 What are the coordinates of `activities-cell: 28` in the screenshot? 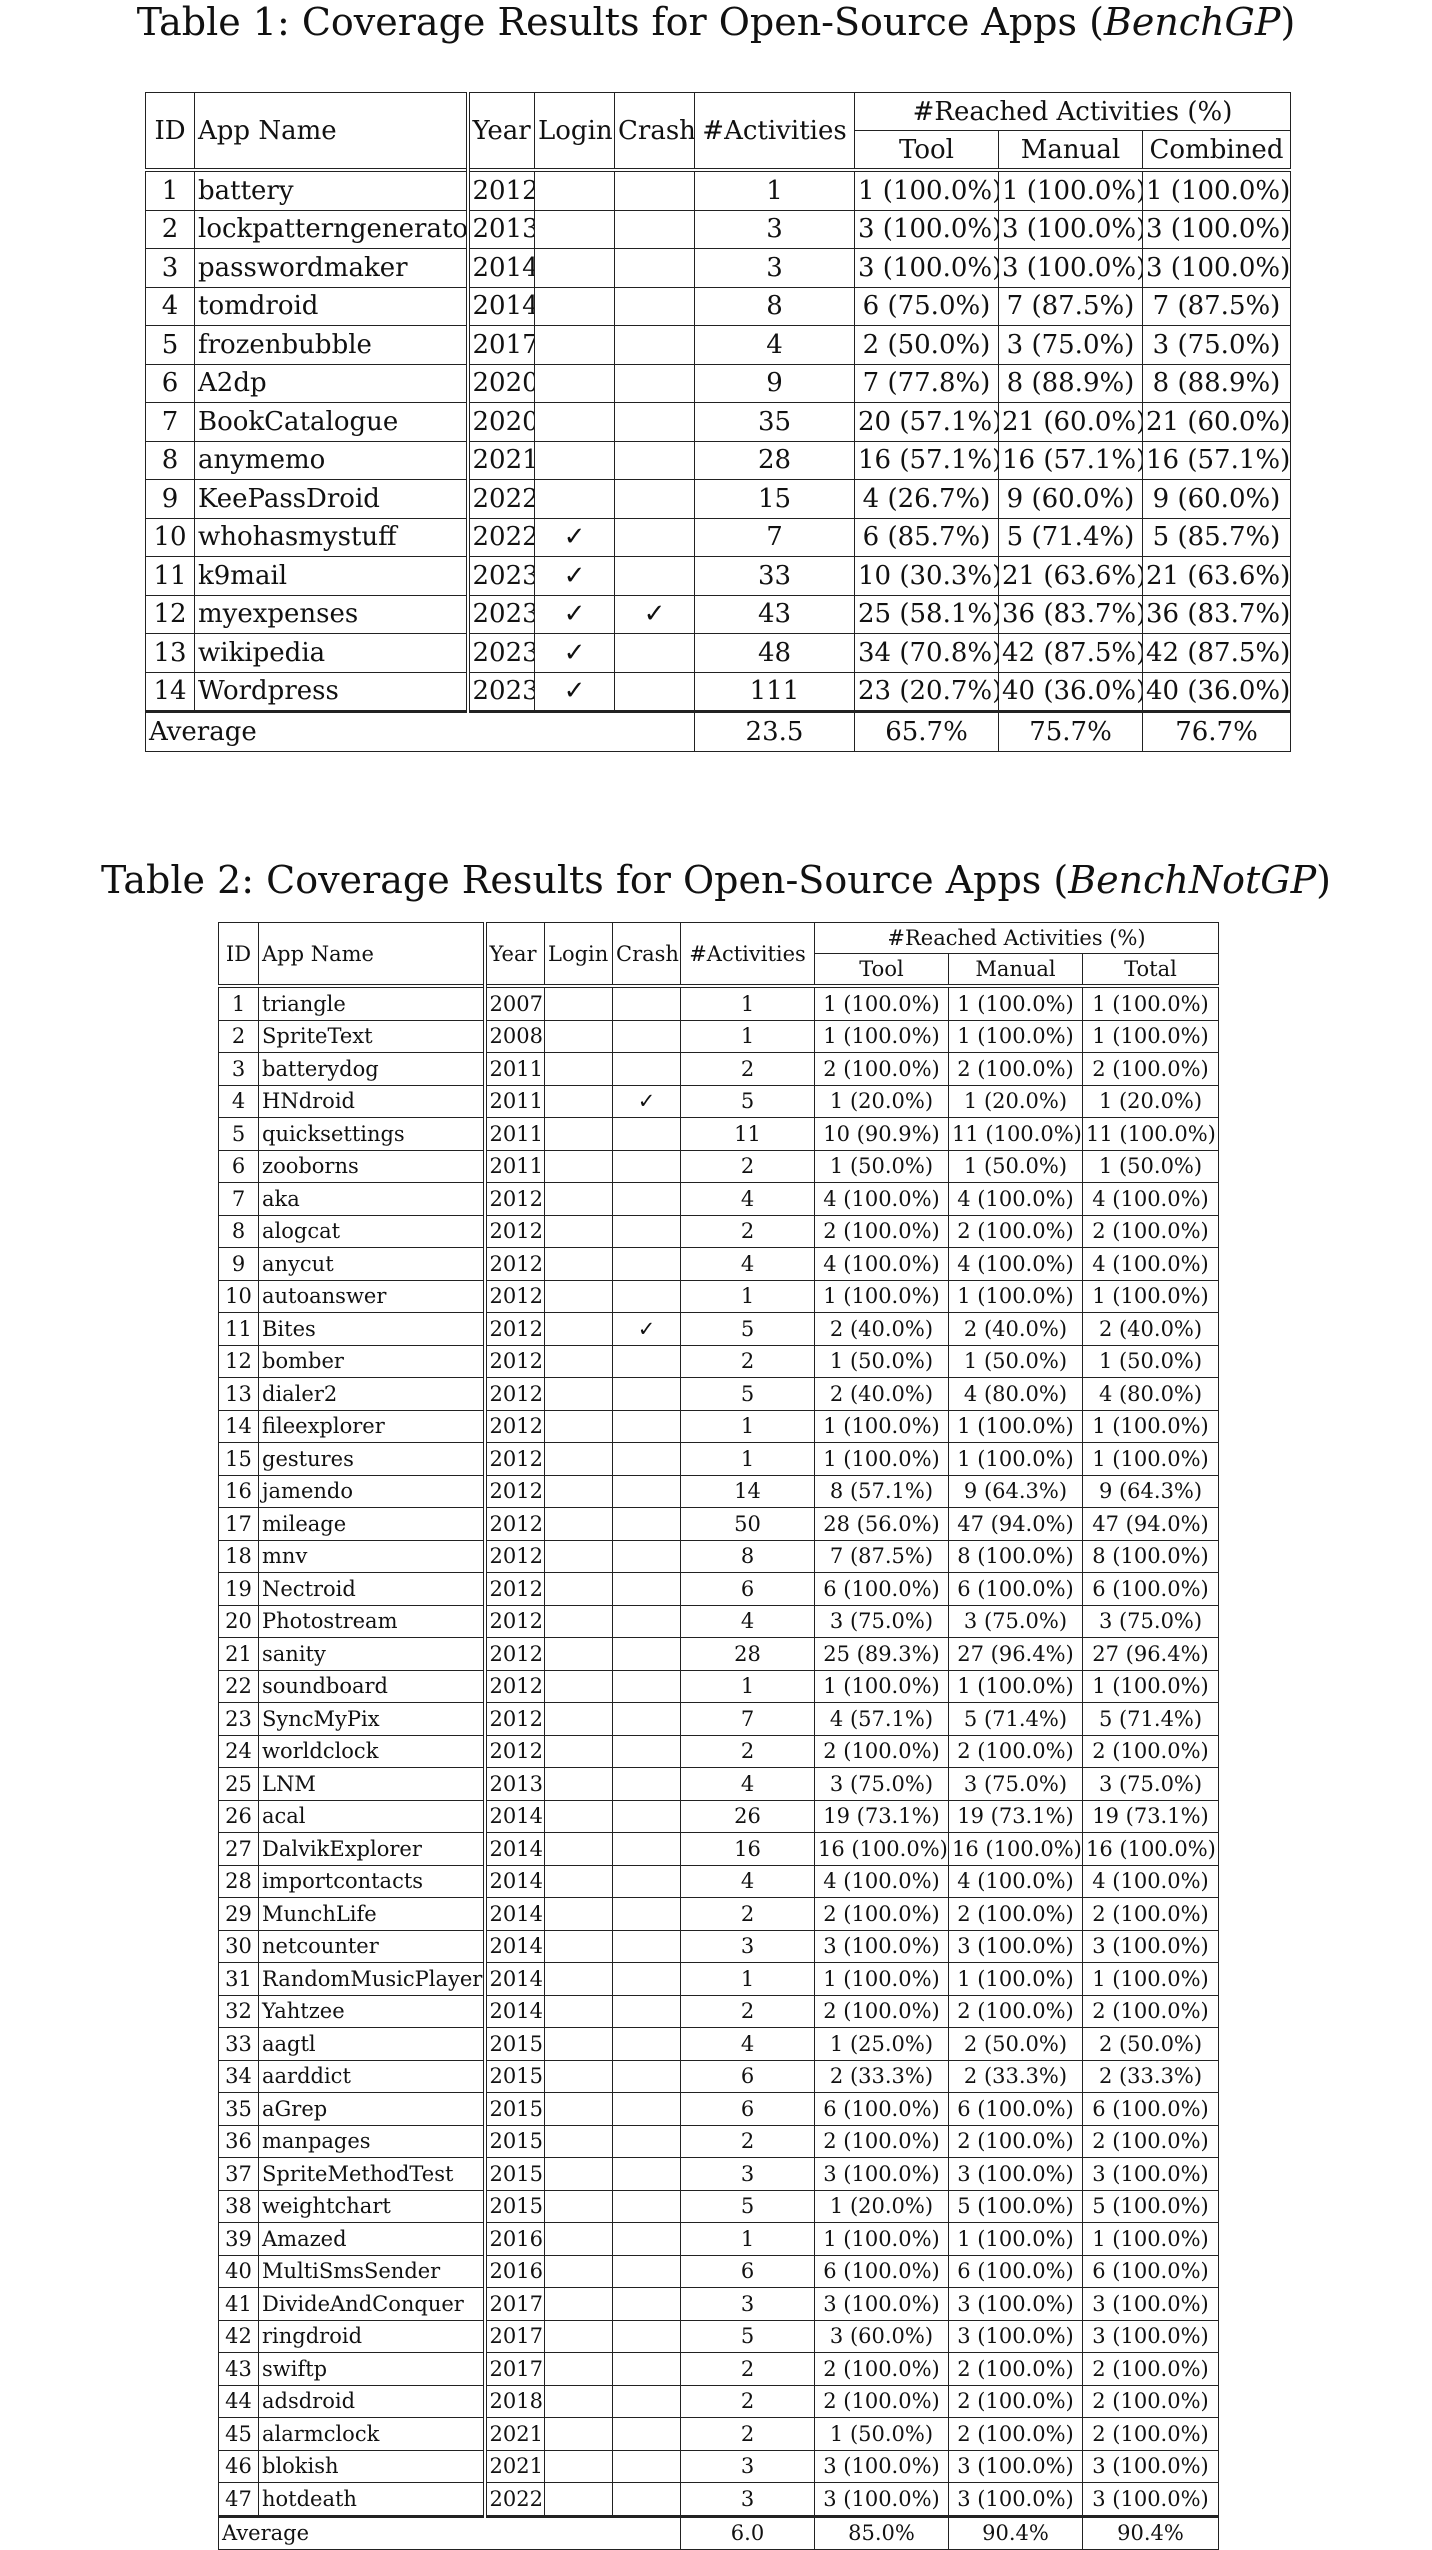 It's located at (774, 460).